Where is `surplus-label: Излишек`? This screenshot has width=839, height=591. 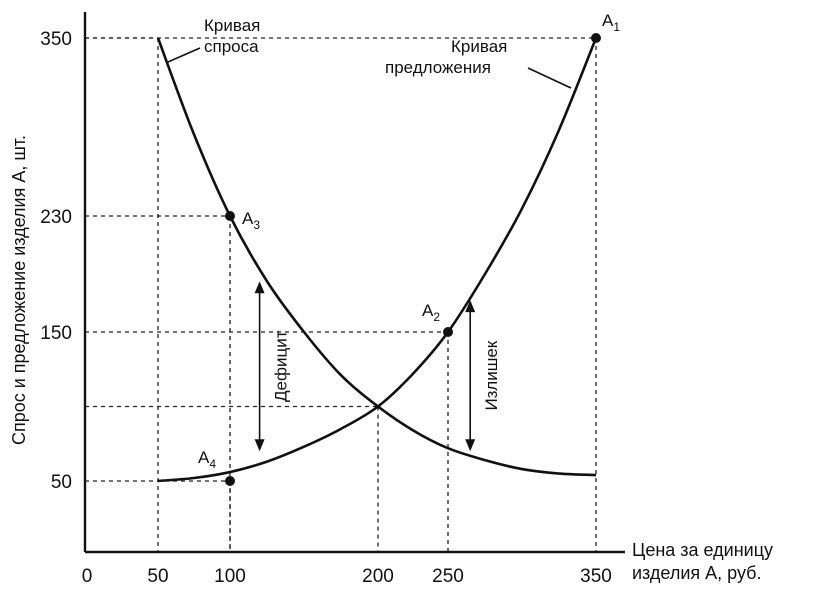
surplus-label: Излишек is located at coordinates (491, 375).